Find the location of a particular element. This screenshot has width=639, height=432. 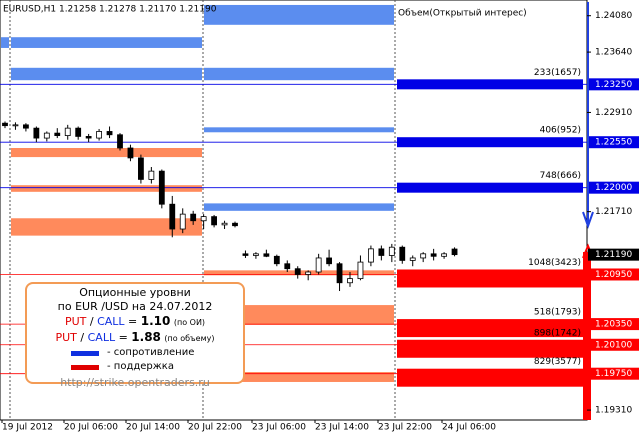

current-price-tag is located at coordinates (613, 254).